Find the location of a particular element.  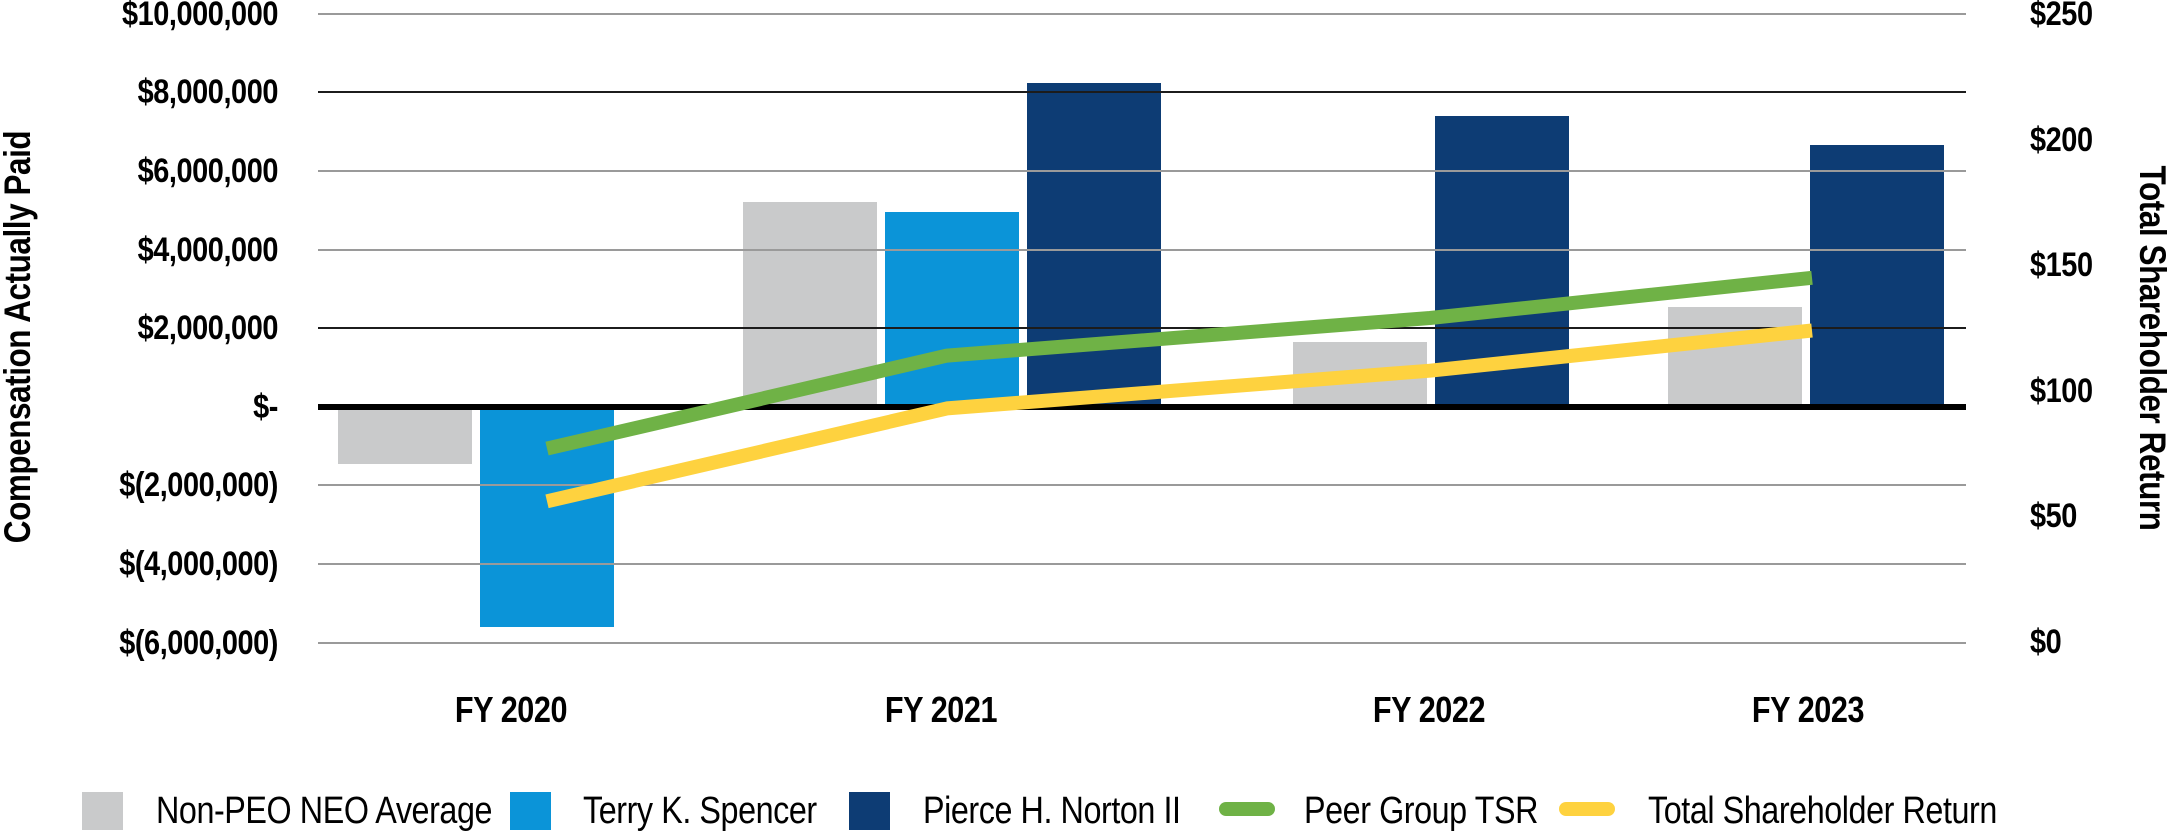

left-axis-tick-label: $(4,000,000) is located at coordinates (198, 564).